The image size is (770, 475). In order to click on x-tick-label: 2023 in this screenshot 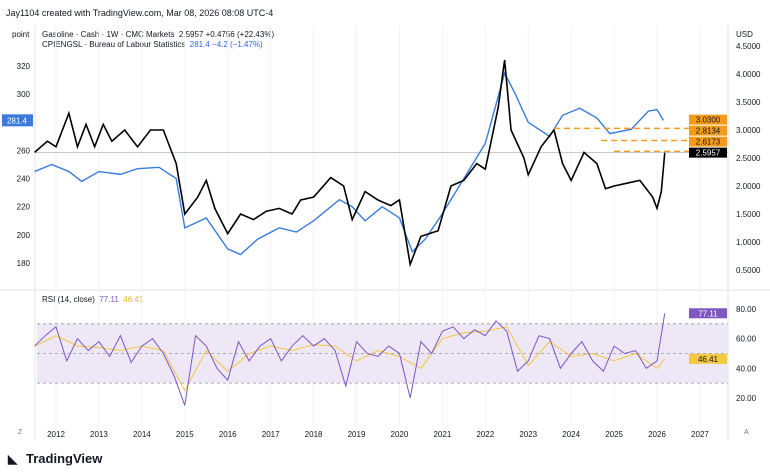, I will do `click(528, 434)`.